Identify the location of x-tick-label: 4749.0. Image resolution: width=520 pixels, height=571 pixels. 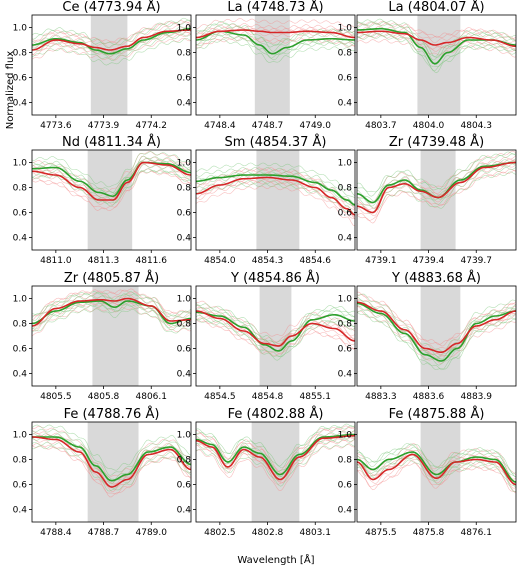
(316, 126).